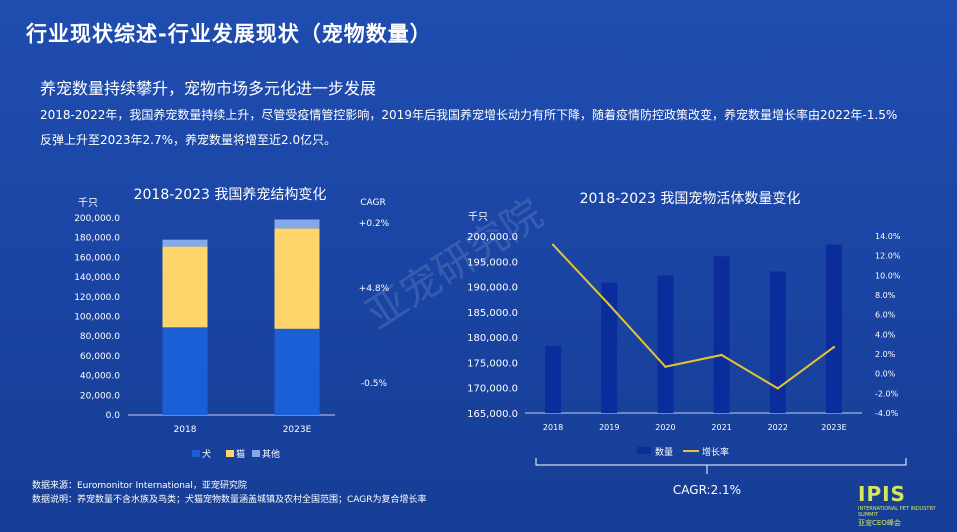 Image resolution: width=957 pixels, height=532 pixels. I want to click on left-y-tick: 180,000.0, so click(97, 239).